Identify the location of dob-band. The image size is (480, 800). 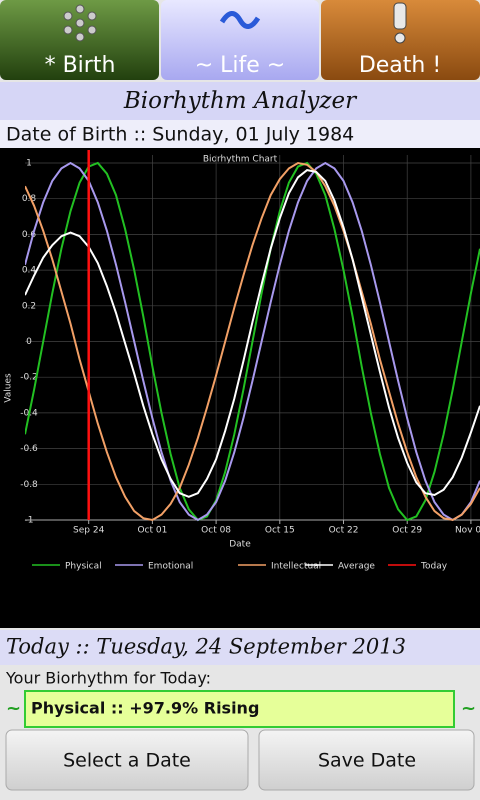
(240, 134).